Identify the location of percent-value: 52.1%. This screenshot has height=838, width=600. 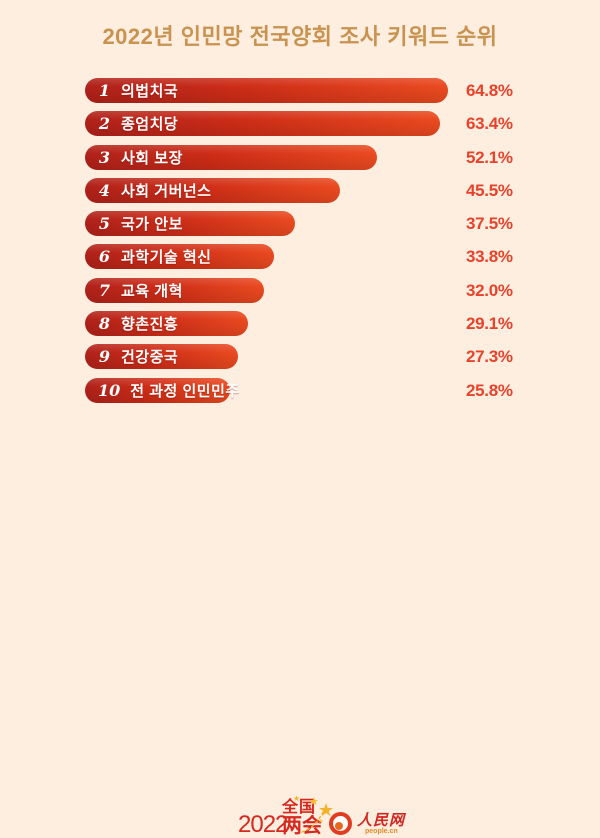
(489, 157).